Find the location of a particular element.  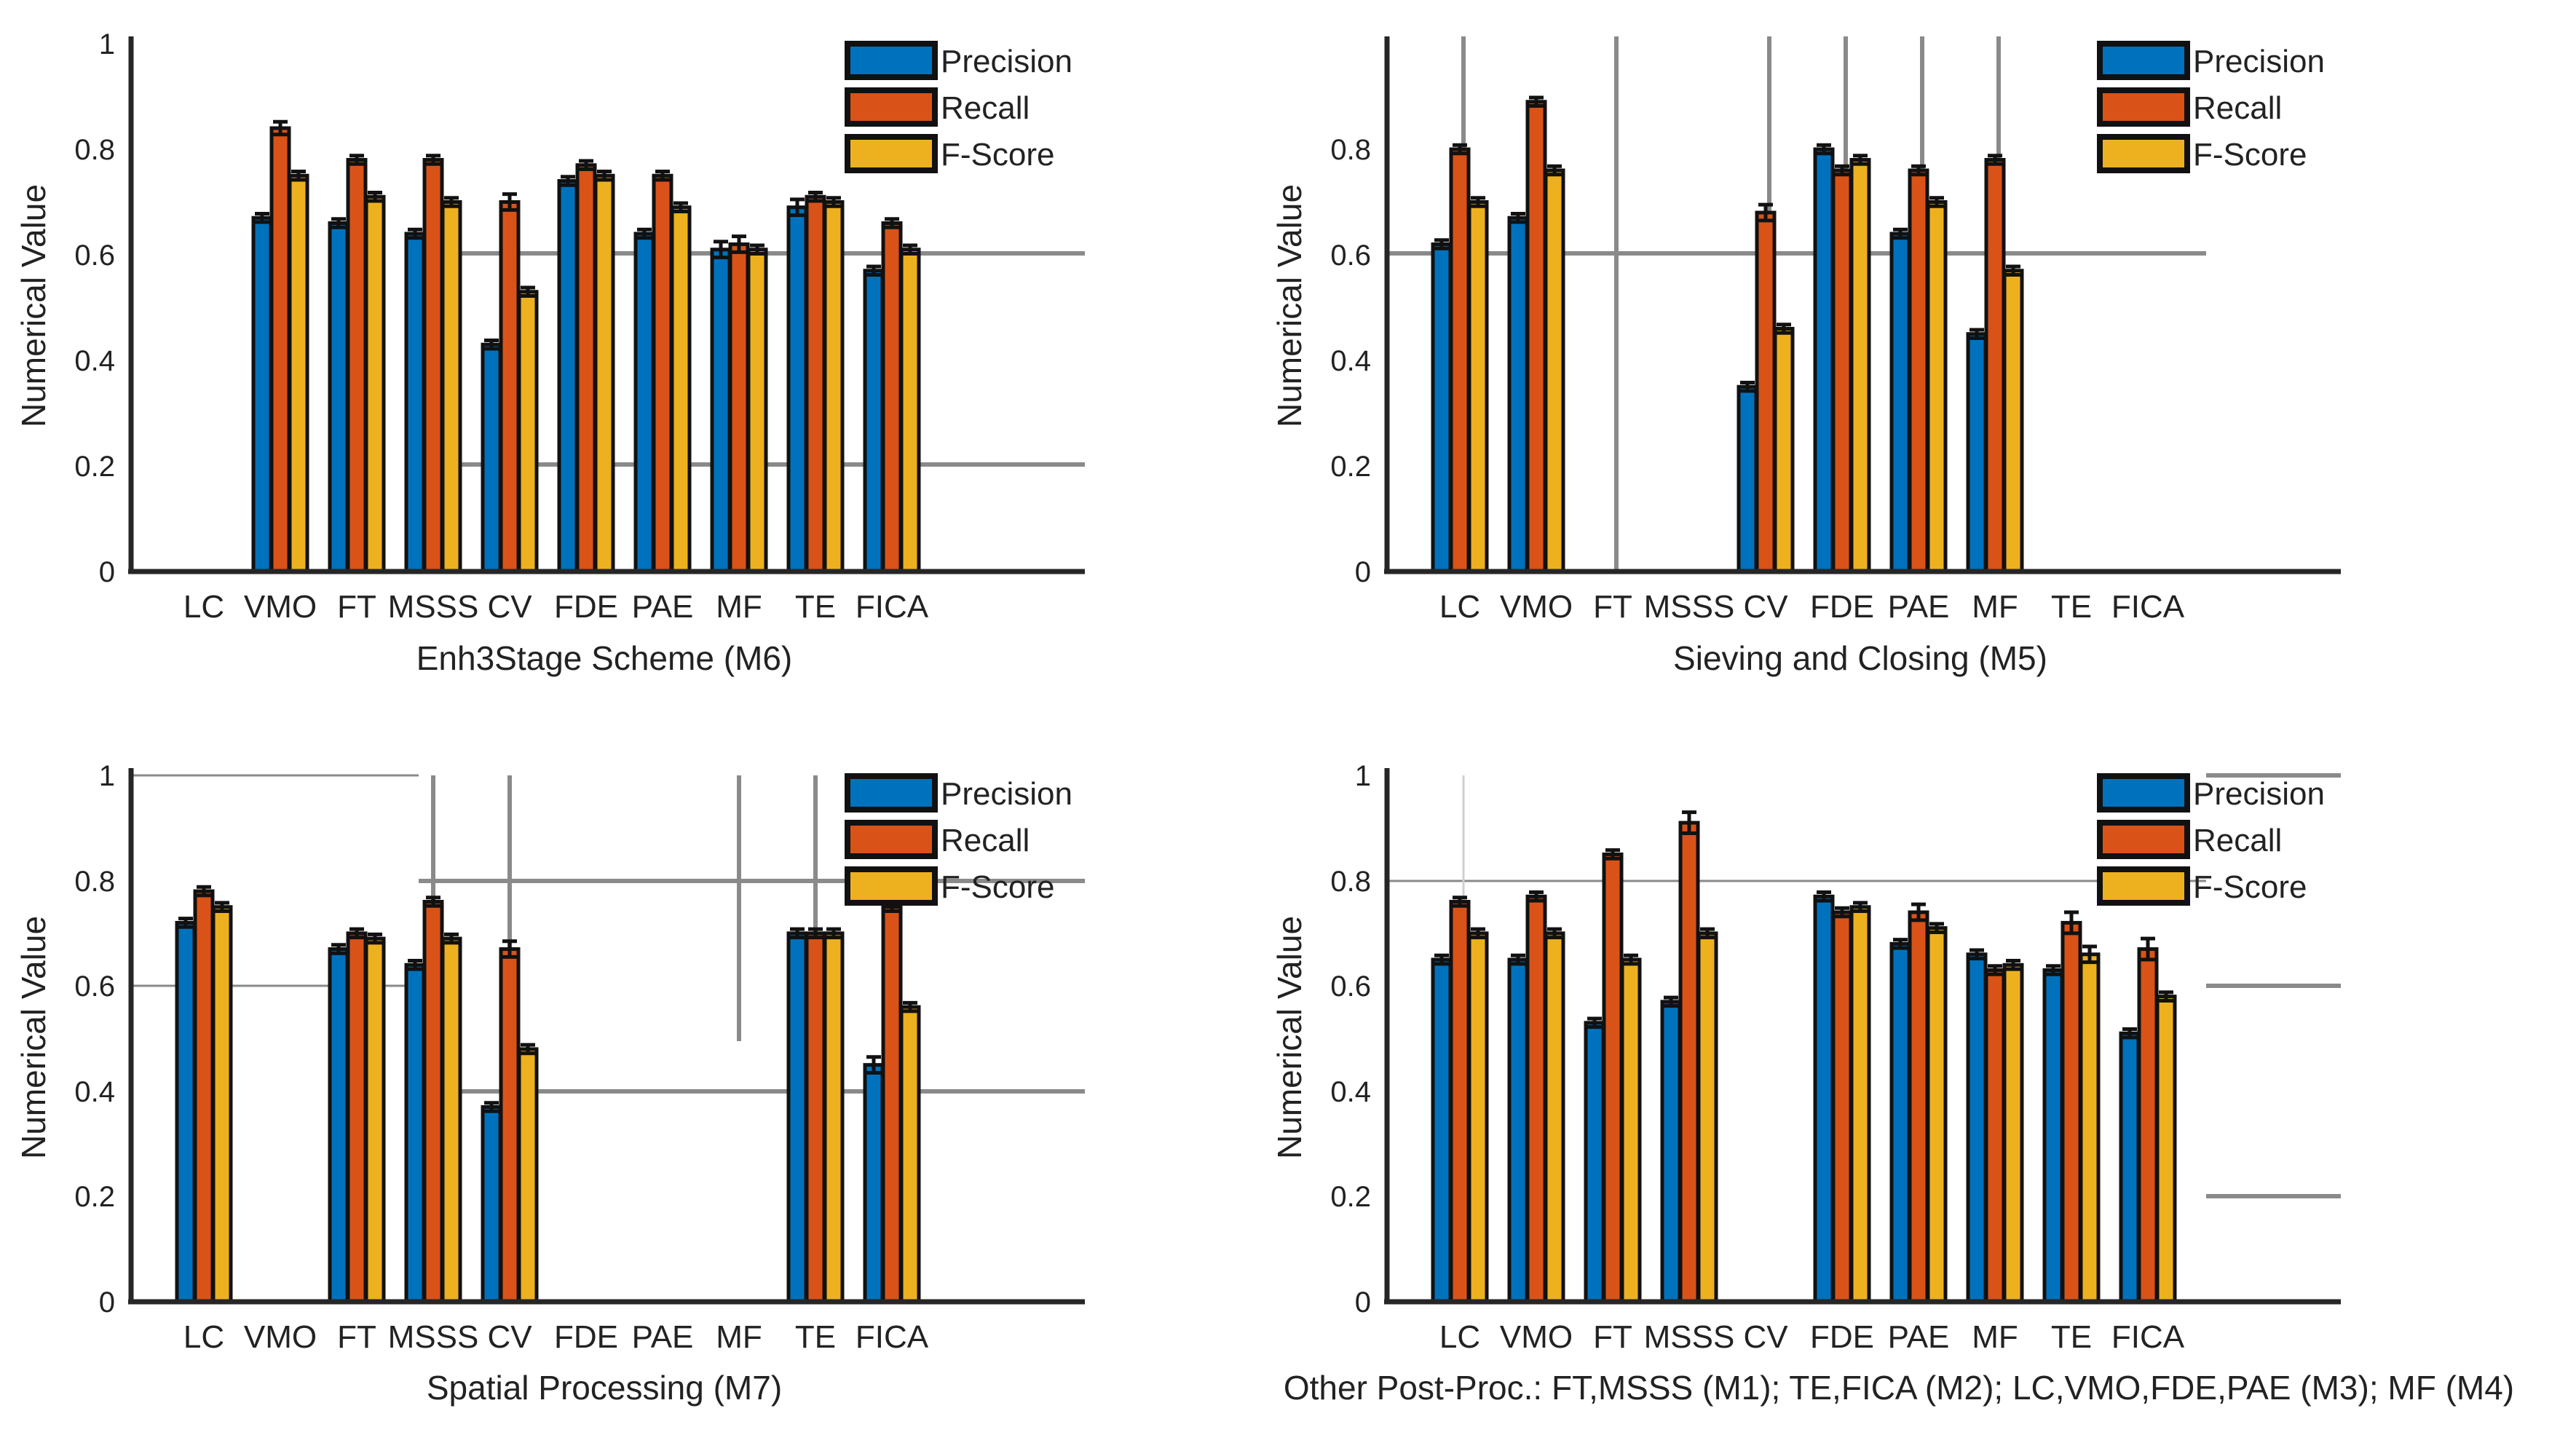

bar-f-score-ft is located at coordinates (1631, 1130).